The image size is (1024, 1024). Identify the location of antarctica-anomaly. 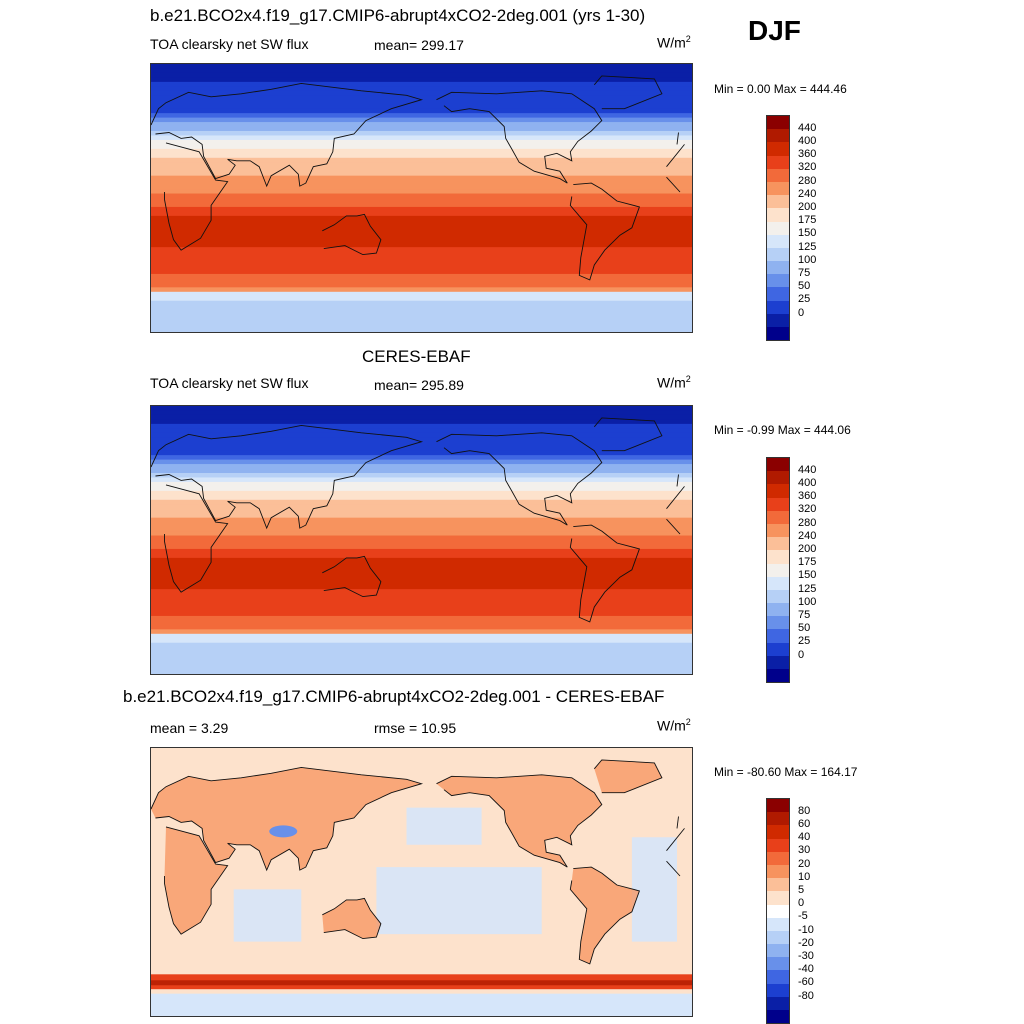
(421, 1004).